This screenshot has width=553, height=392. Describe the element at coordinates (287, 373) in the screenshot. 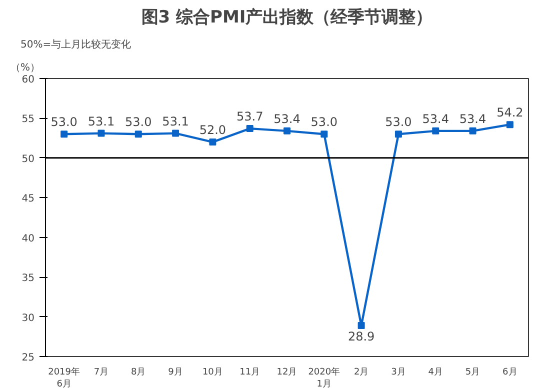

I see `x-tick-label: 12月` at that location.